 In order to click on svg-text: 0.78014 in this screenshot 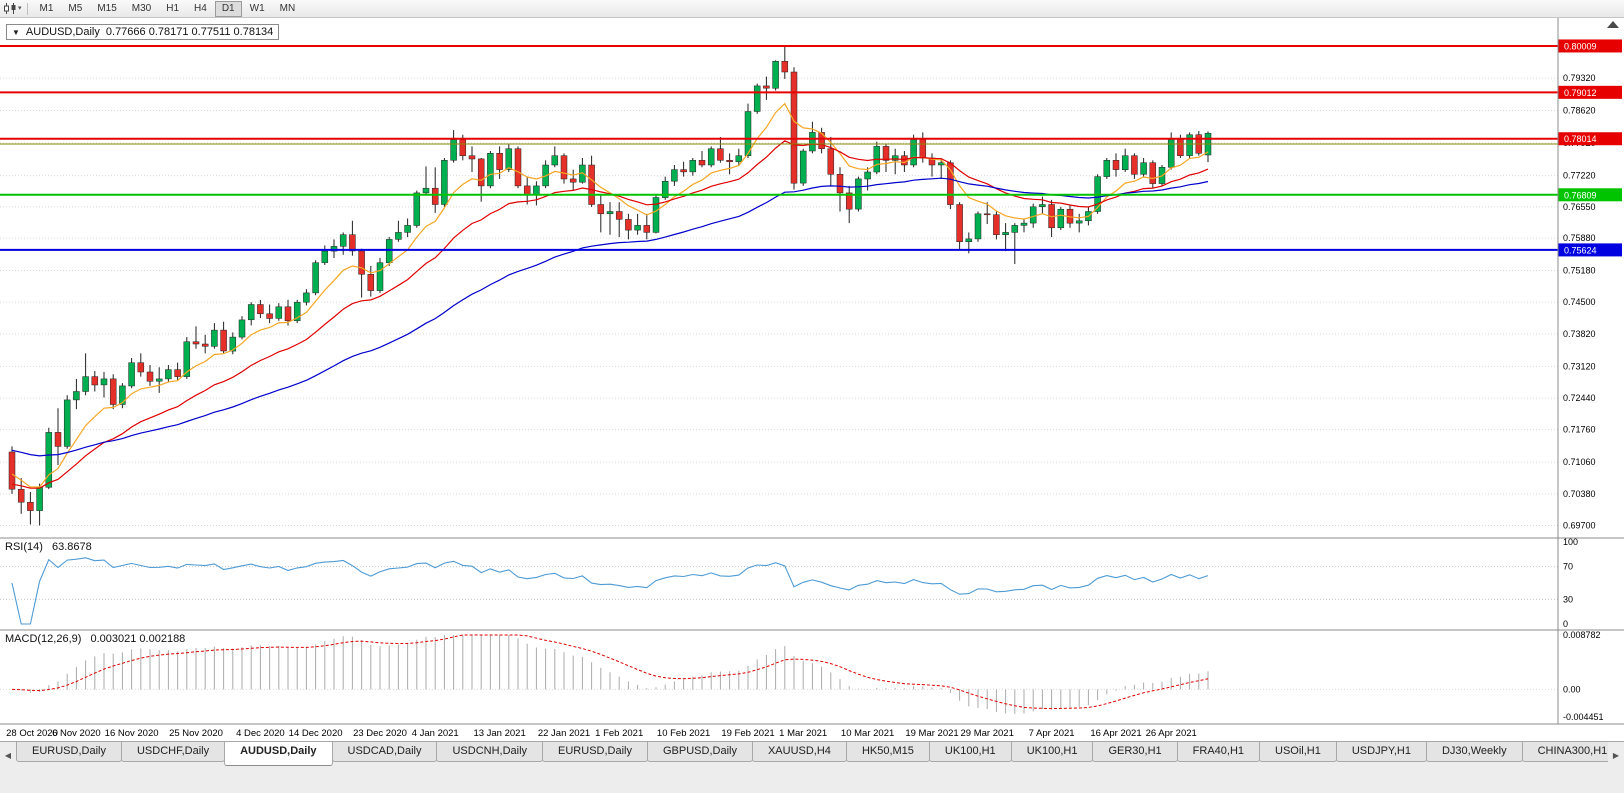, I will do `click(1580, 139)`.